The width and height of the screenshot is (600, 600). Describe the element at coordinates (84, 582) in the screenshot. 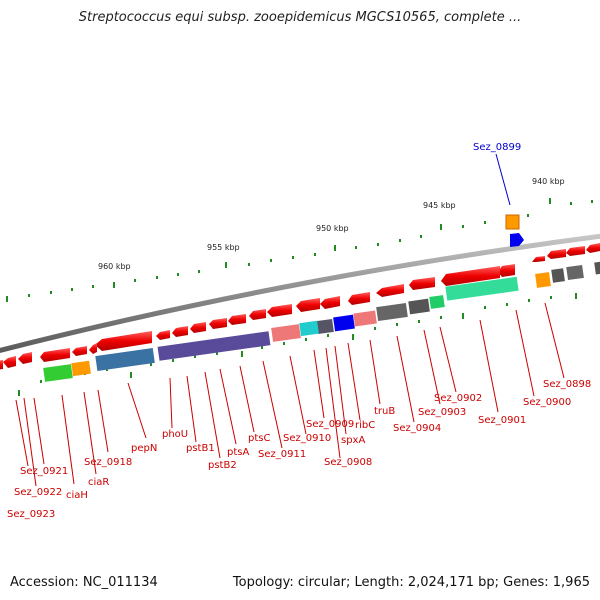

I see `accession-text: Accession: NC_011134` at that location.